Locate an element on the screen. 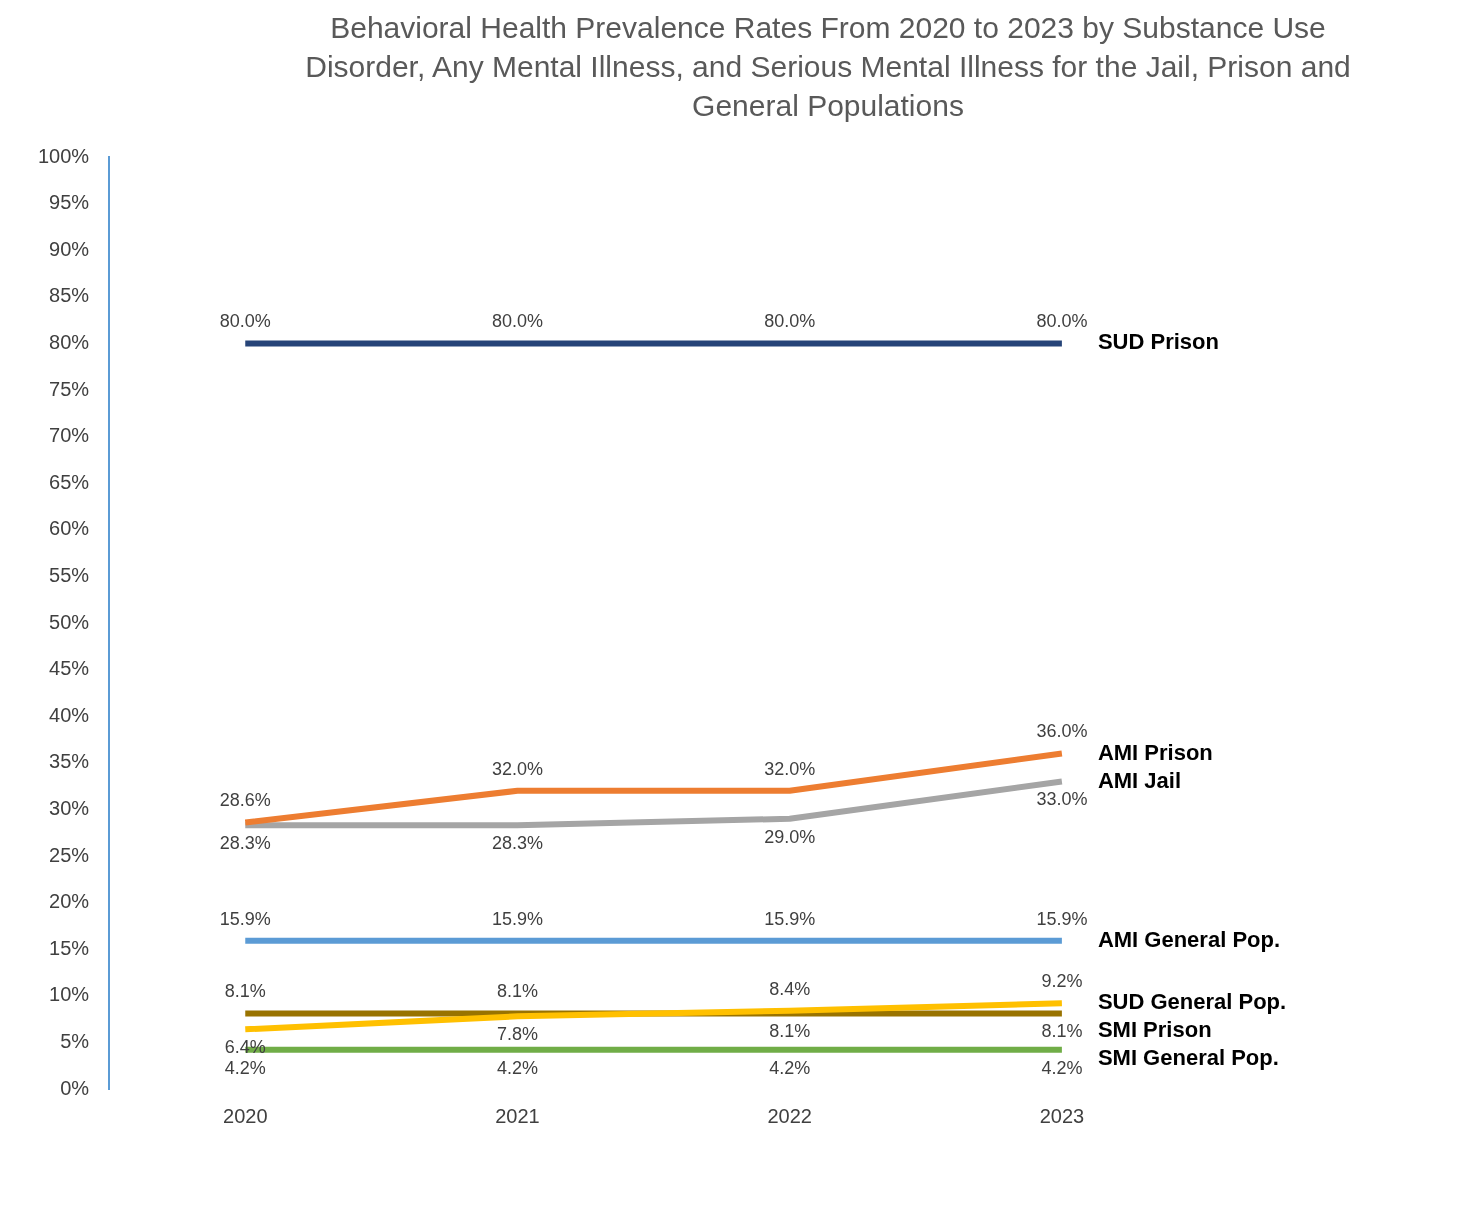  series-label: SMI Prison is located at coordinates (1154, 1030).